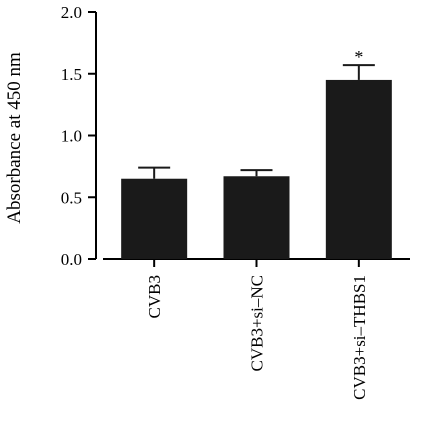  I want to click on y-axis-label: Absorbance at 450 nm, so click(14, 138).